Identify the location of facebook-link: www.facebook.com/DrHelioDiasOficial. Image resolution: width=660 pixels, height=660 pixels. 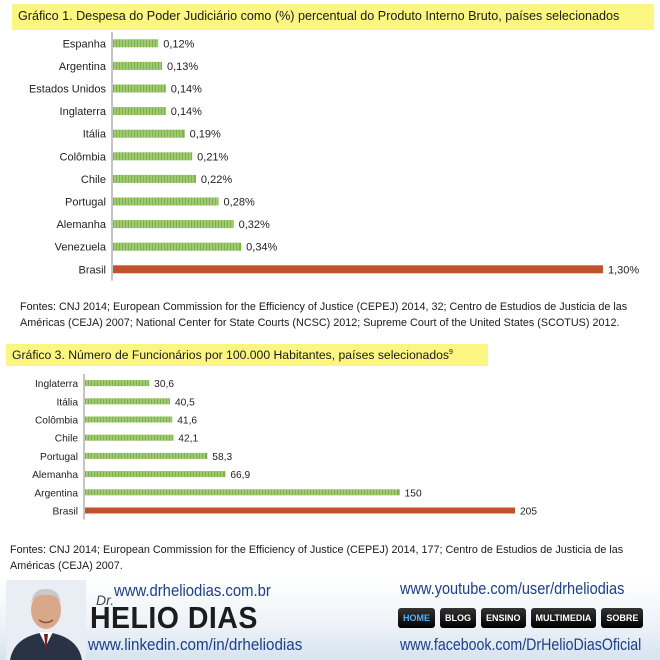
(521, 645).